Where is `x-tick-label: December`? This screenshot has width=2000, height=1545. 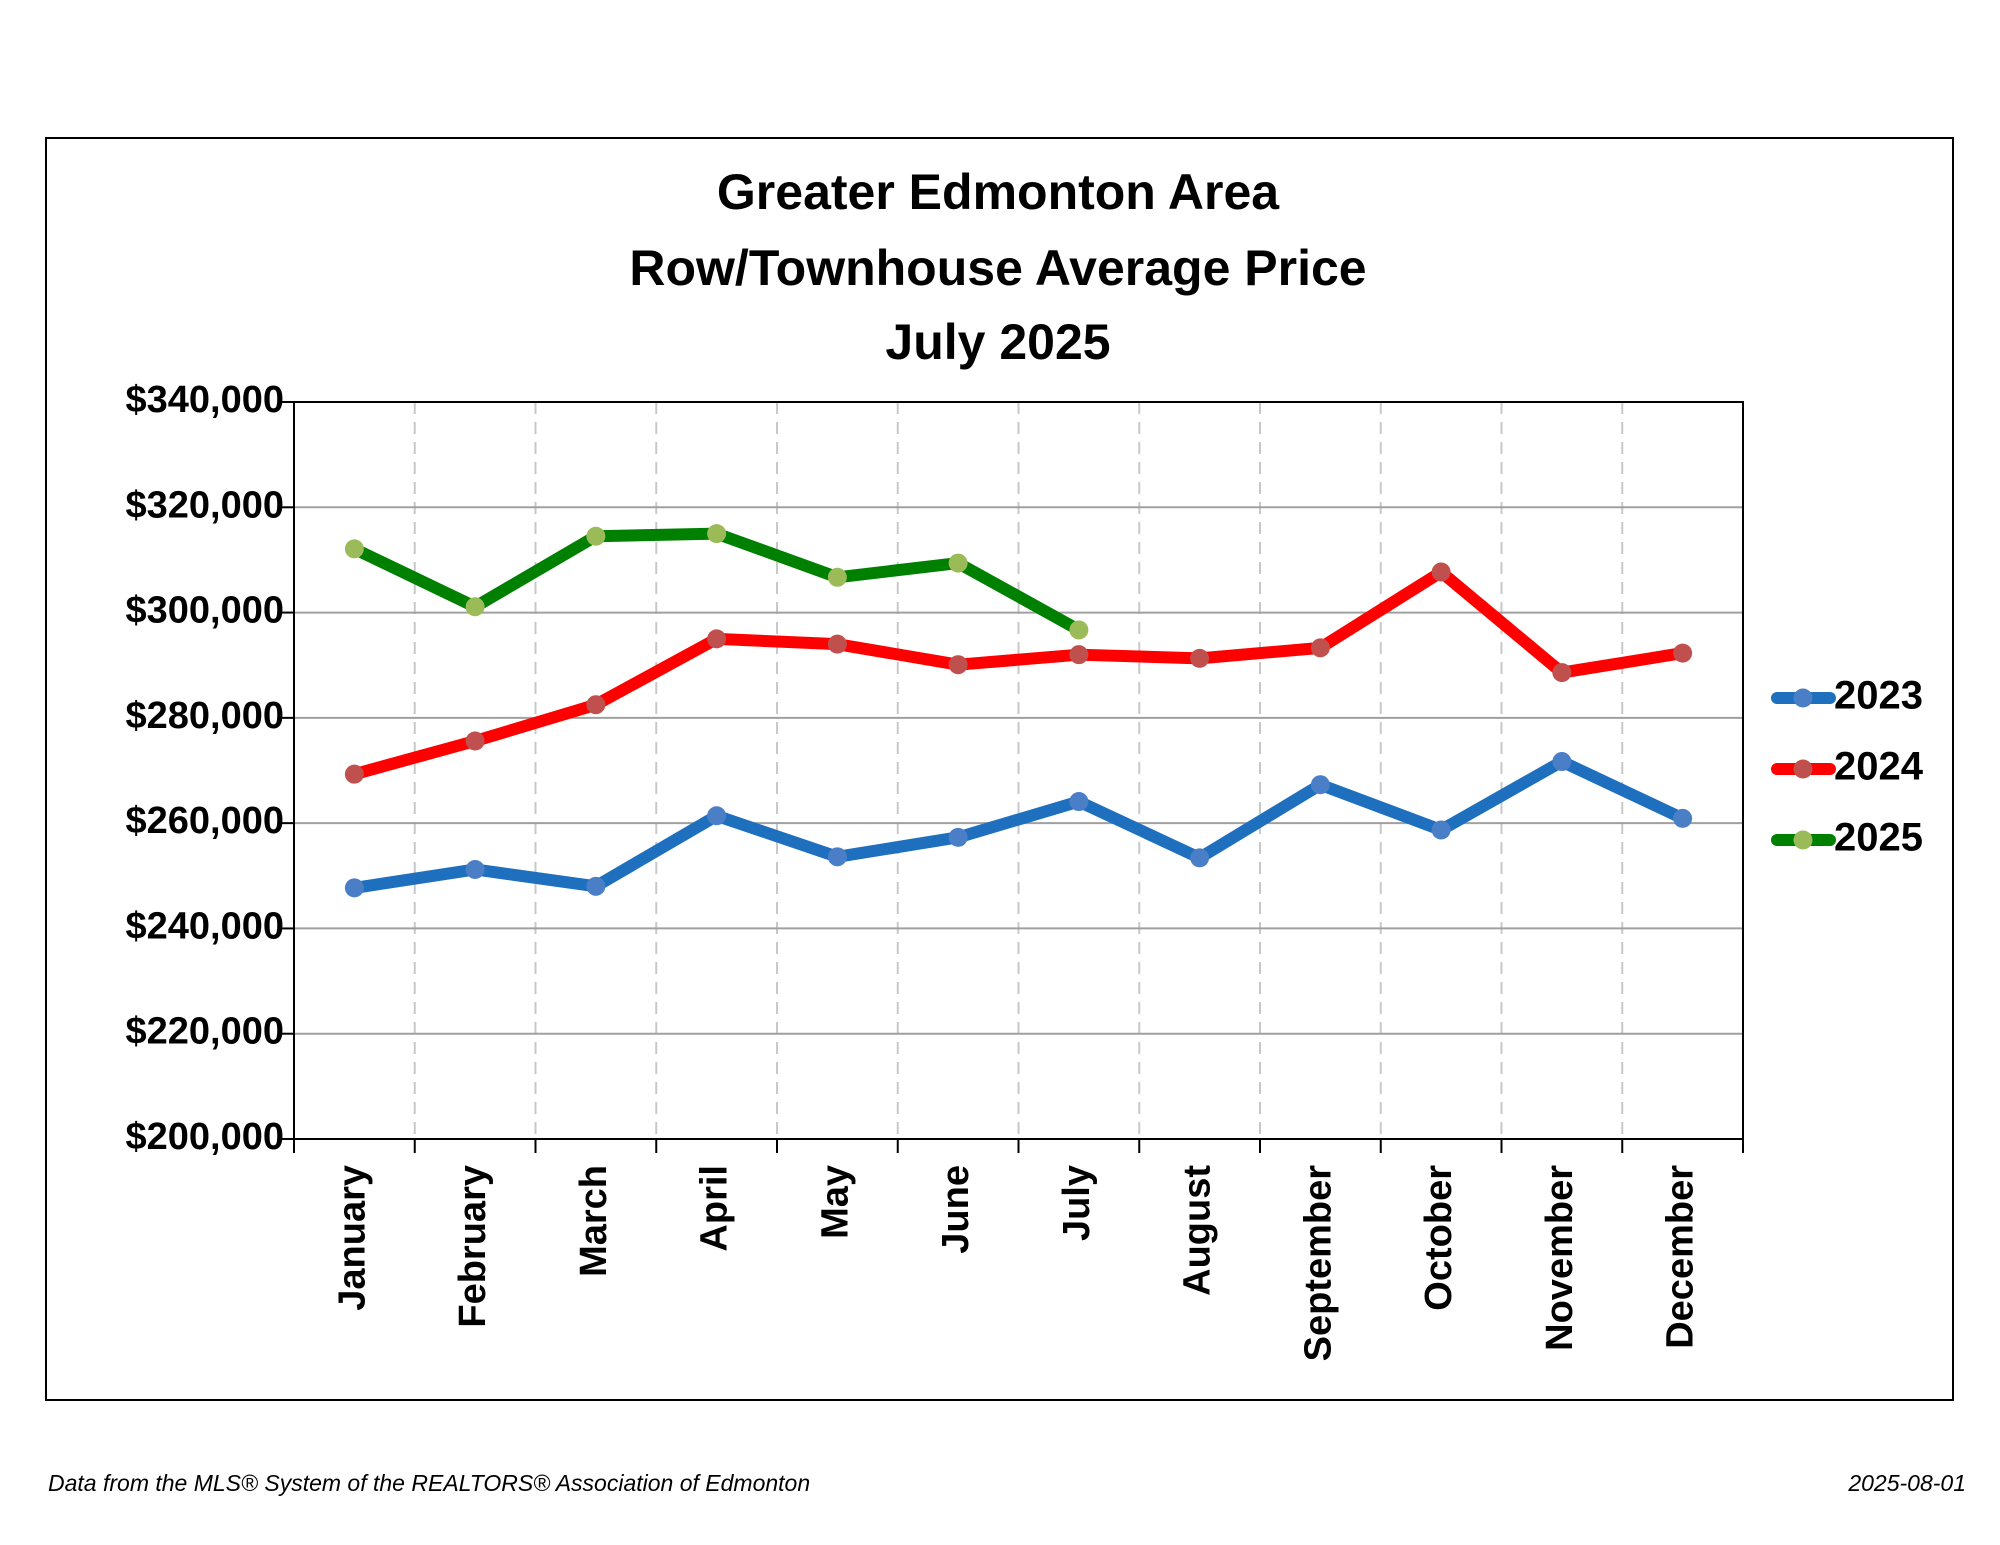 x-tick-label: December is located at coordinates (1681, 1257).